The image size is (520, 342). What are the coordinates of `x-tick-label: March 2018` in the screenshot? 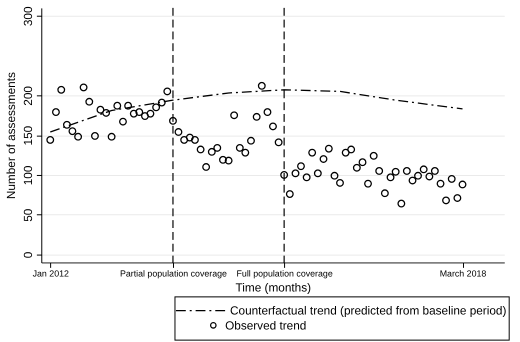 It's located at (463, 273).